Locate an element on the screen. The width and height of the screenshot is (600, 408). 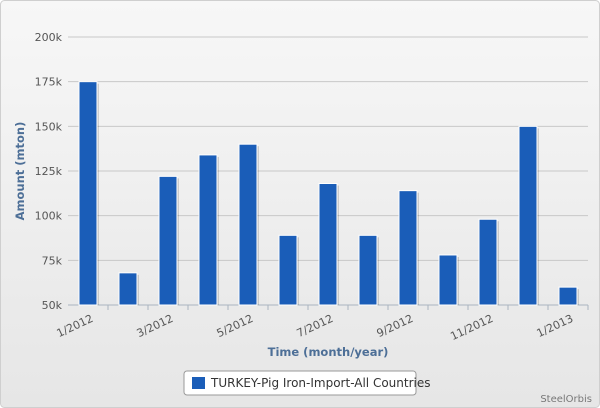
y-tick-label: 175k is located at coordinates (49, 82).